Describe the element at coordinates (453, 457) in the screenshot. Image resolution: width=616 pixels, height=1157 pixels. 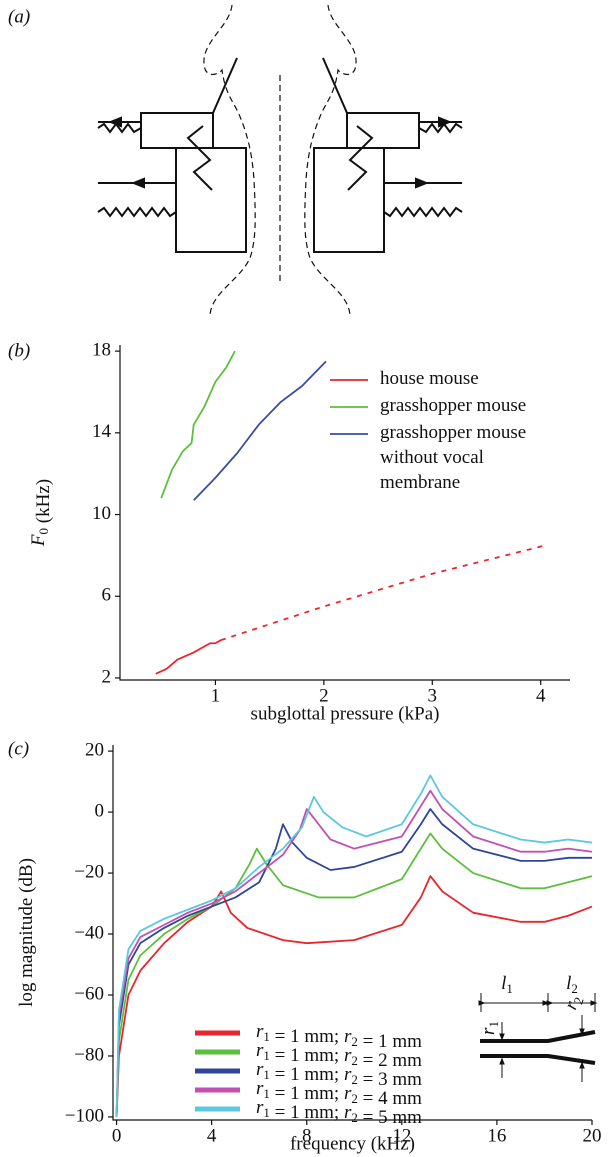
I see `legend-label: grasshopper mouse without vocal membrane` at that location.